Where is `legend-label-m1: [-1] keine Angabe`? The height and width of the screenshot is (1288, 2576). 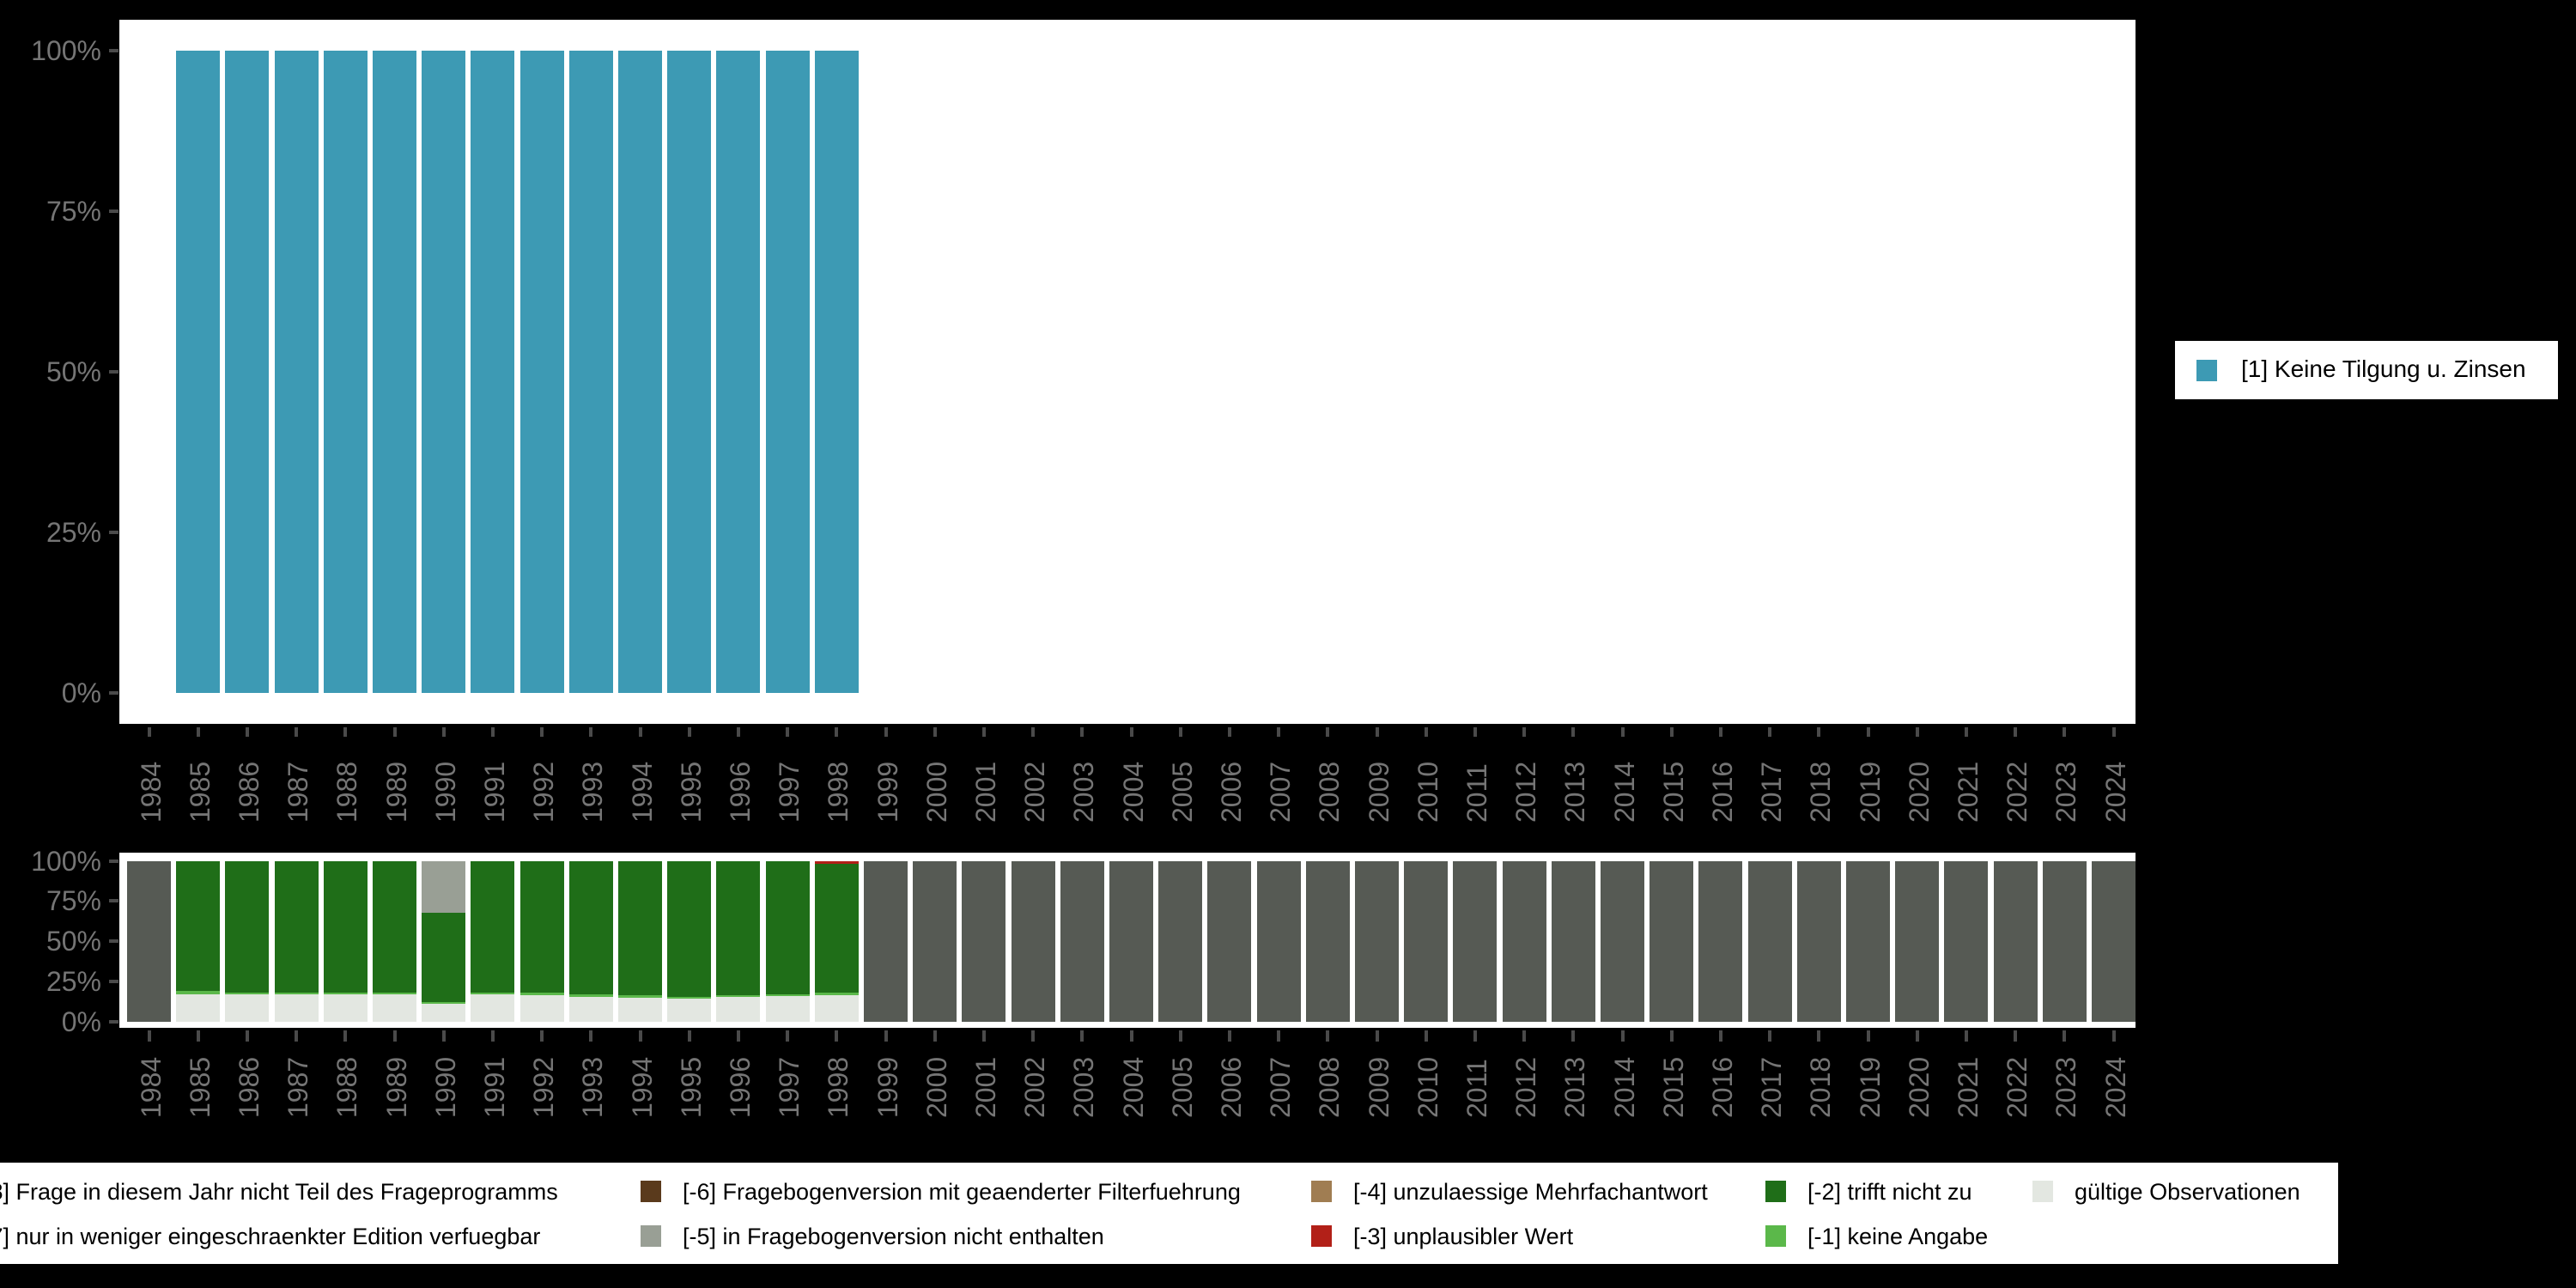 legend-label-m1: [-1] keine Angabe is located at coordinates (1898, 1236).